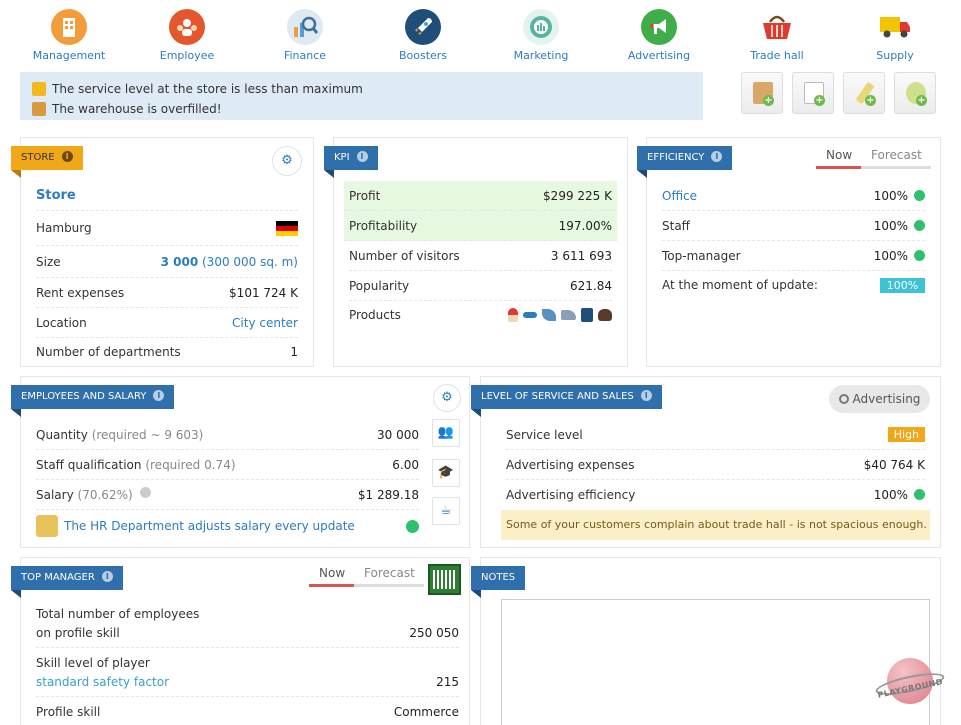 The height and width of the screenshot is (725, 961). I want to click on tool-product-icon, so click(530, 315).